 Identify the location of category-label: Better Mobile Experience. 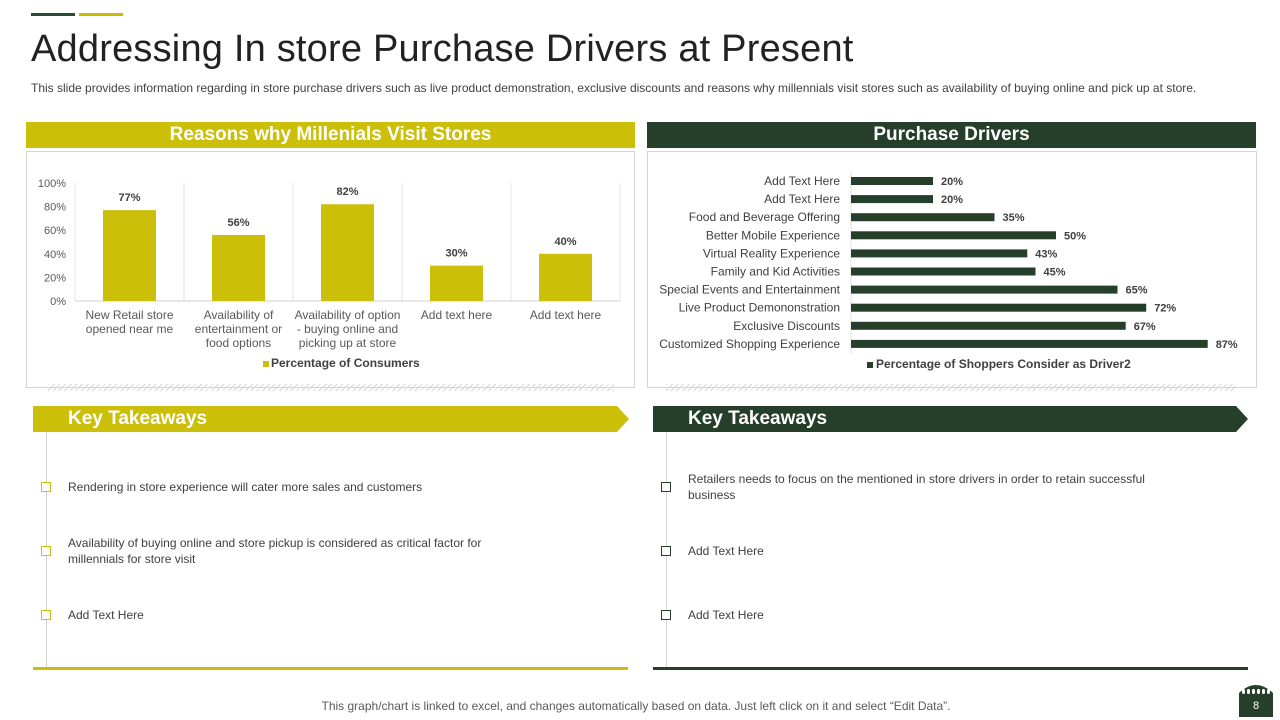
(773, 235).